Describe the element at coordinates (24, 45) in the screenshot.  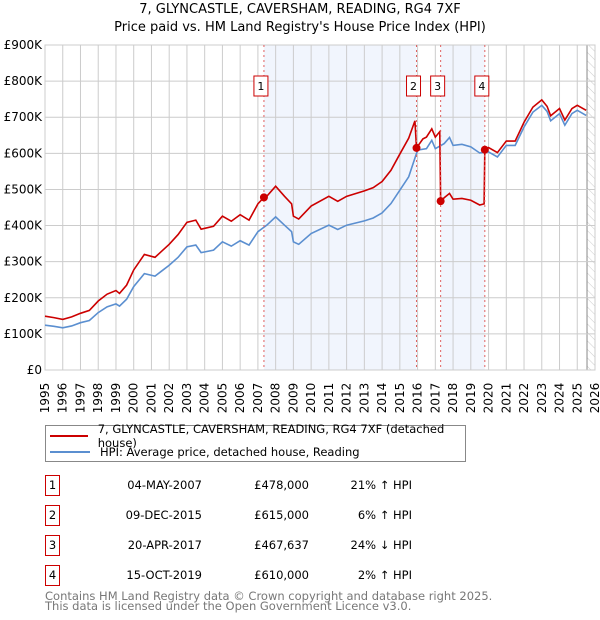
I see `y-tick-label: £900K` at that location.